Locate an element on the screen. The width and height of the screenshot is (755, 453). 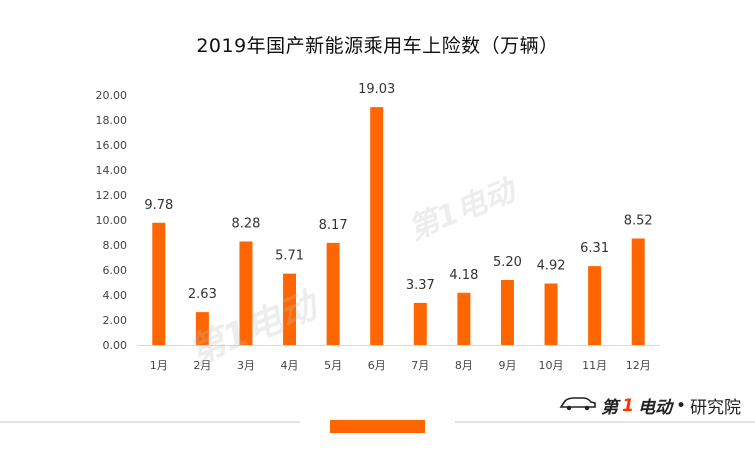
x-tick-label: 11月 is located at coordinates (594, 365).